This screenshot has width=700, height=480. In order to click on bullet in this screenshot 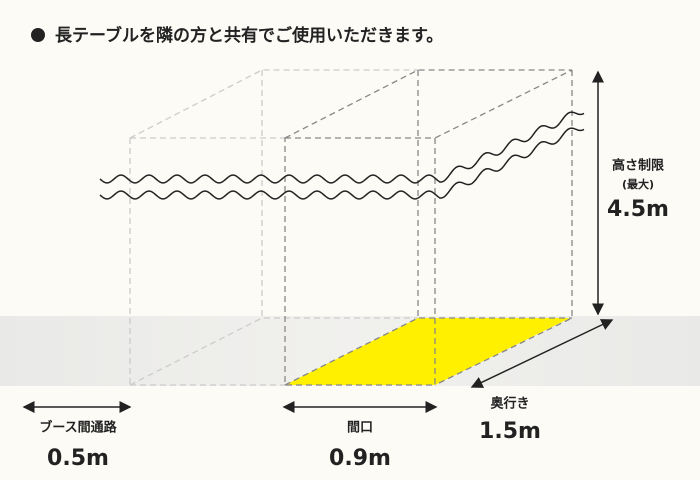, I will do `click(38, 35)`.